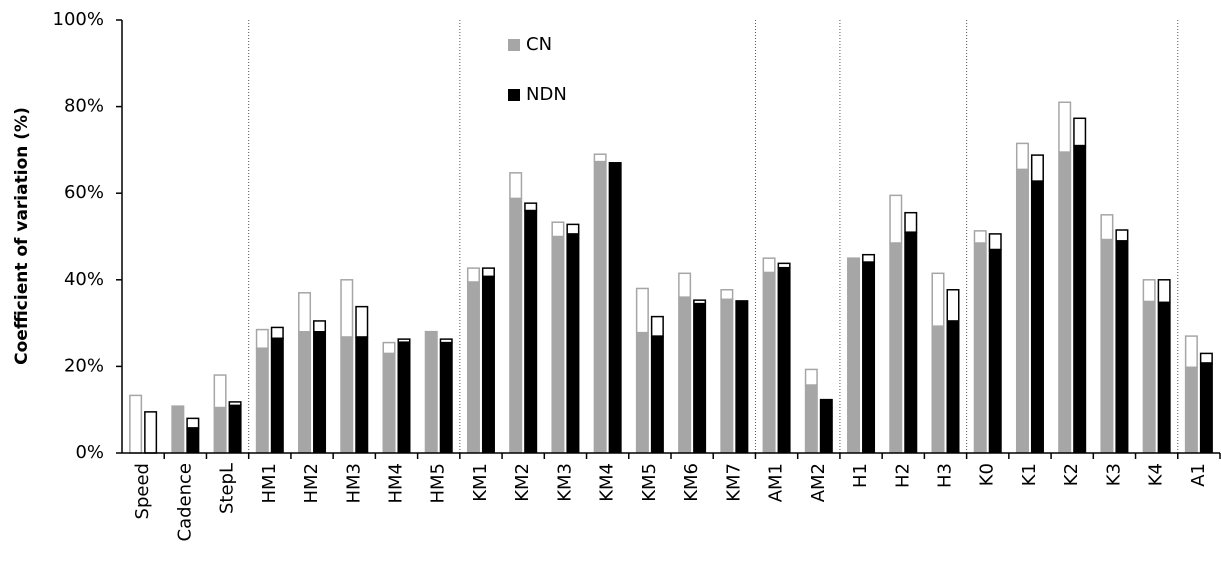  I want to click on x-tick-label: HM2, so click(311, 483).